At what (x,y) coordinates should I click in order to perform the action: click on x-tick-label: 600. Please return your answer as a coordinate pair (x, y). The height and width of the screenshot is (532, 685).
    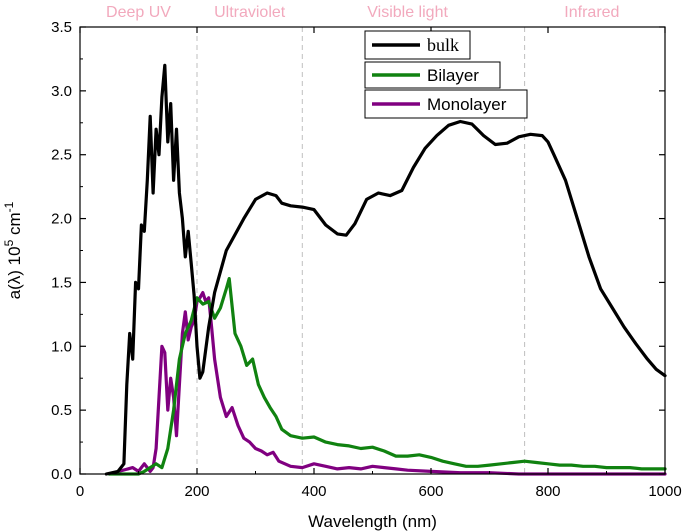
    Looking at the image, I should click on (430, 491).